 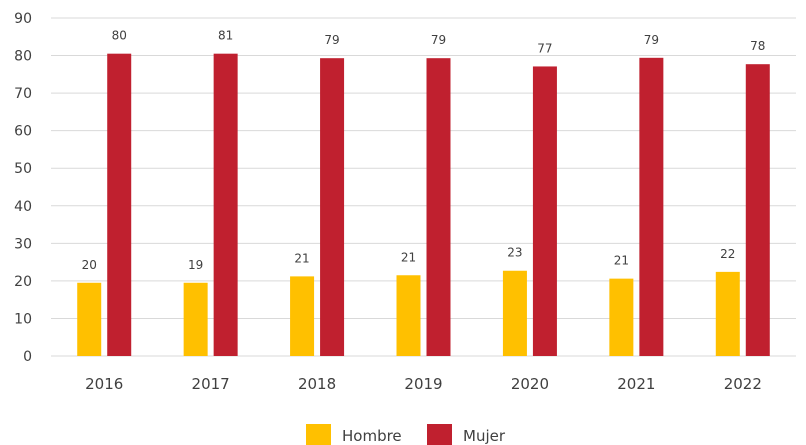 I want to click on bar-mujer-2020, so click(x=544, y=211).